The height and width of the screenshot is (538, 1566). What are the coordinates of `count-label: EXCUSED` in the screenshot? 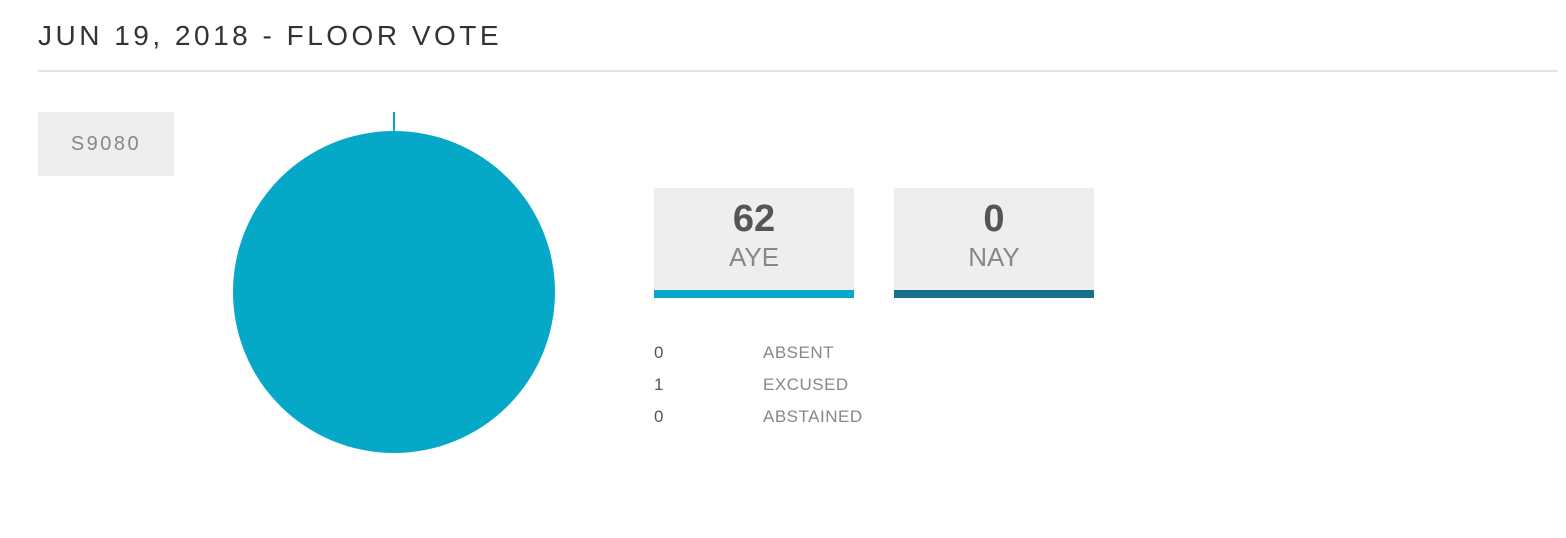 It's located at (806, 384).